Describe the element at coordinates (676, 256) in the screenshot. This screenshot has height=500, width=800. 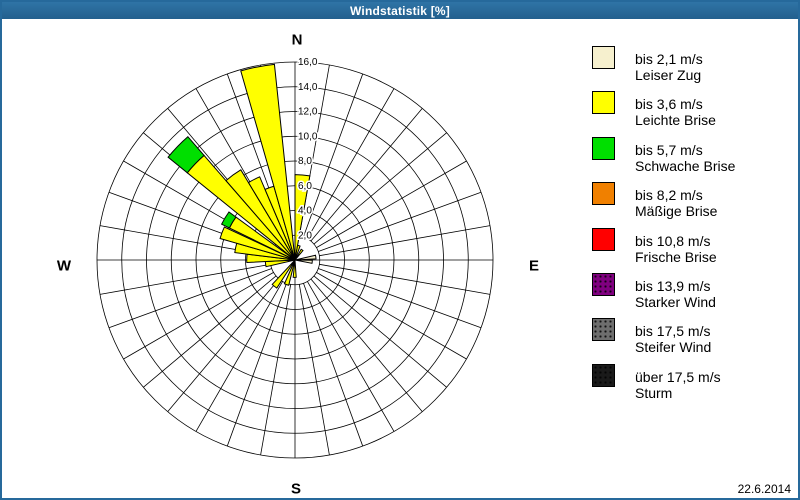
I see `legend-label: Frische Brise` at that location.